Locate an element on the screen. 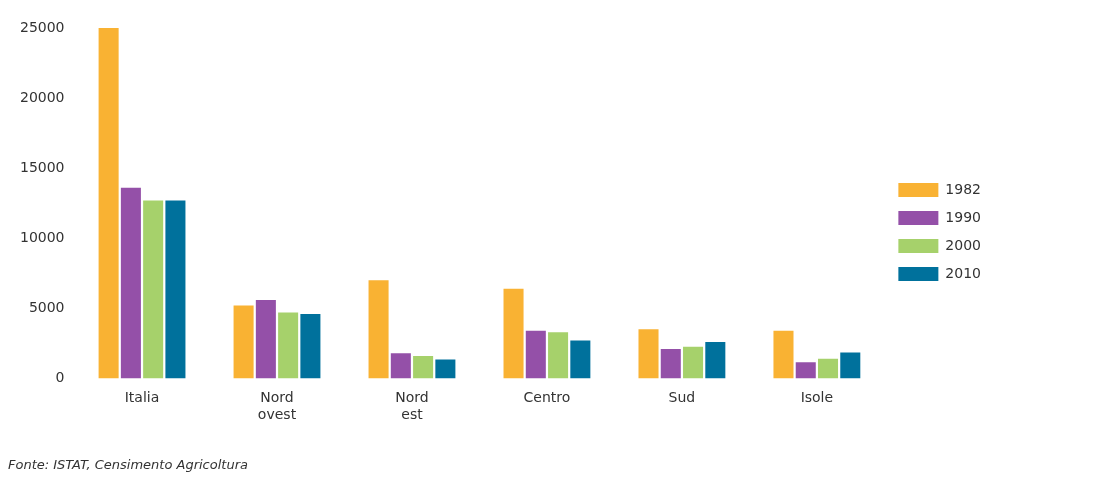 The image size is (1111, 481). legend-label: 1990 is located at coordinates (963, 216).